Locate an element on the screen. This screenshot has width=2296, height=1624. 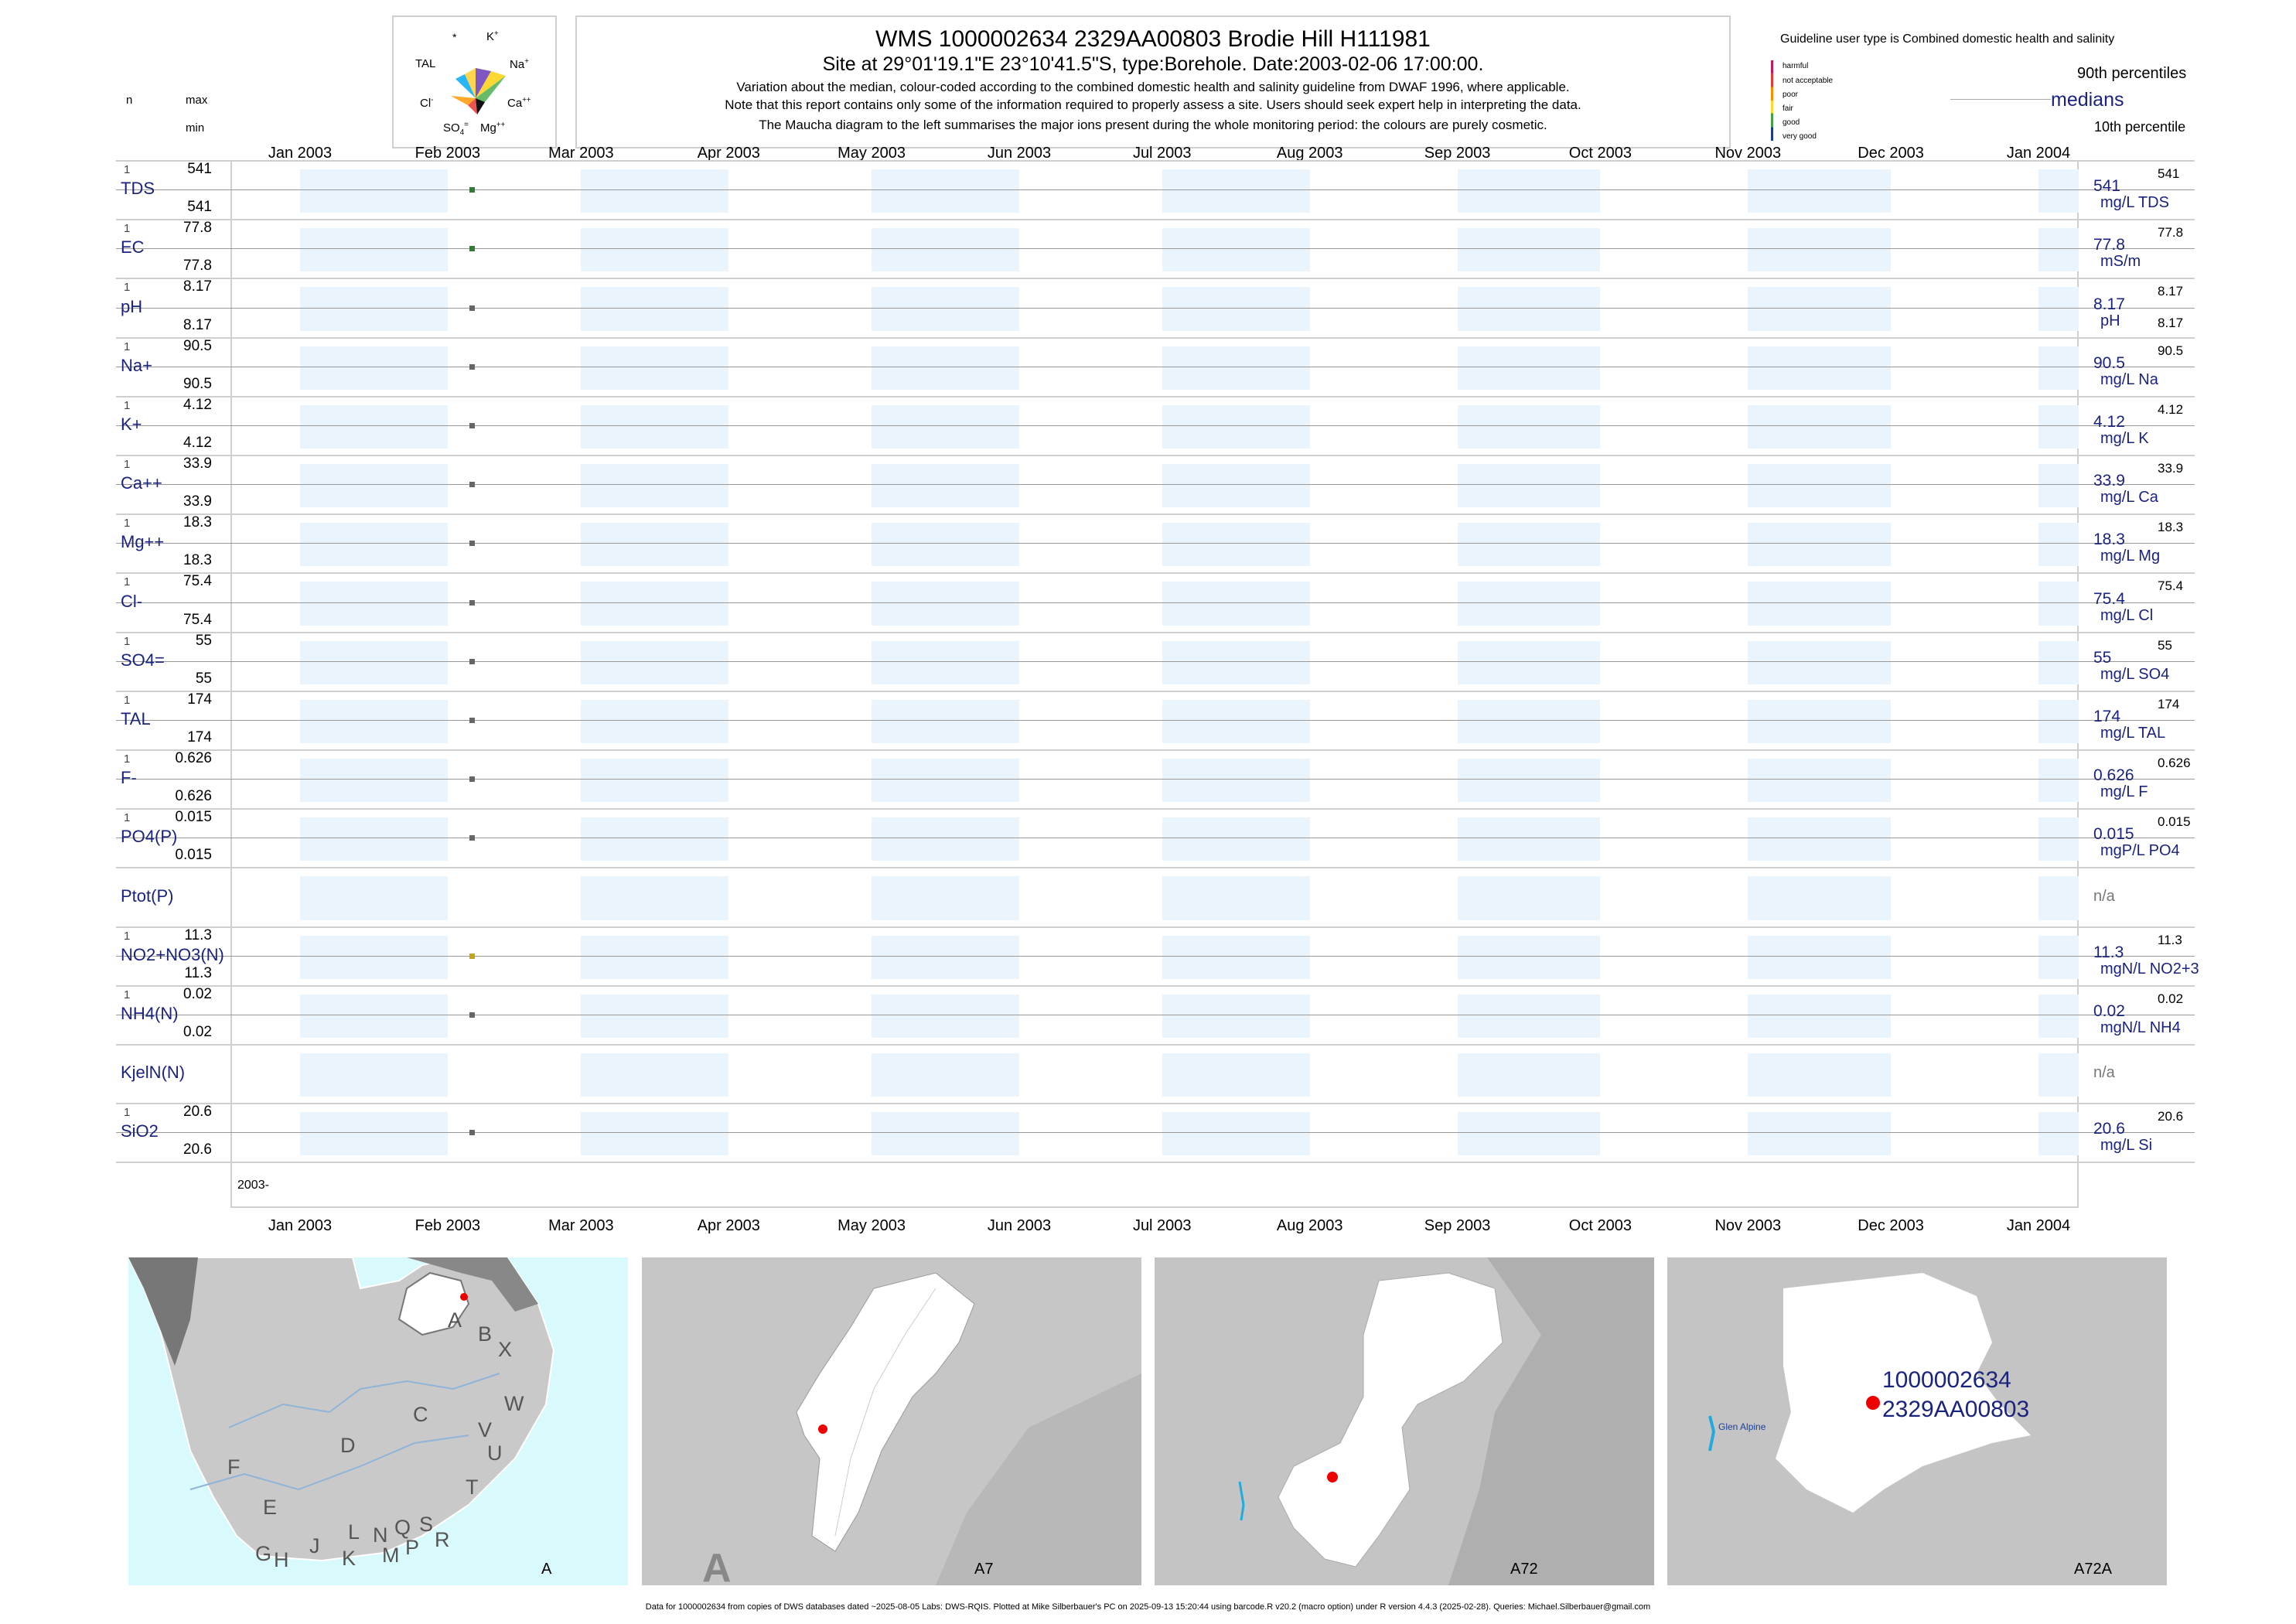
max-value: 33.9 is located at coordinates (197, 463).